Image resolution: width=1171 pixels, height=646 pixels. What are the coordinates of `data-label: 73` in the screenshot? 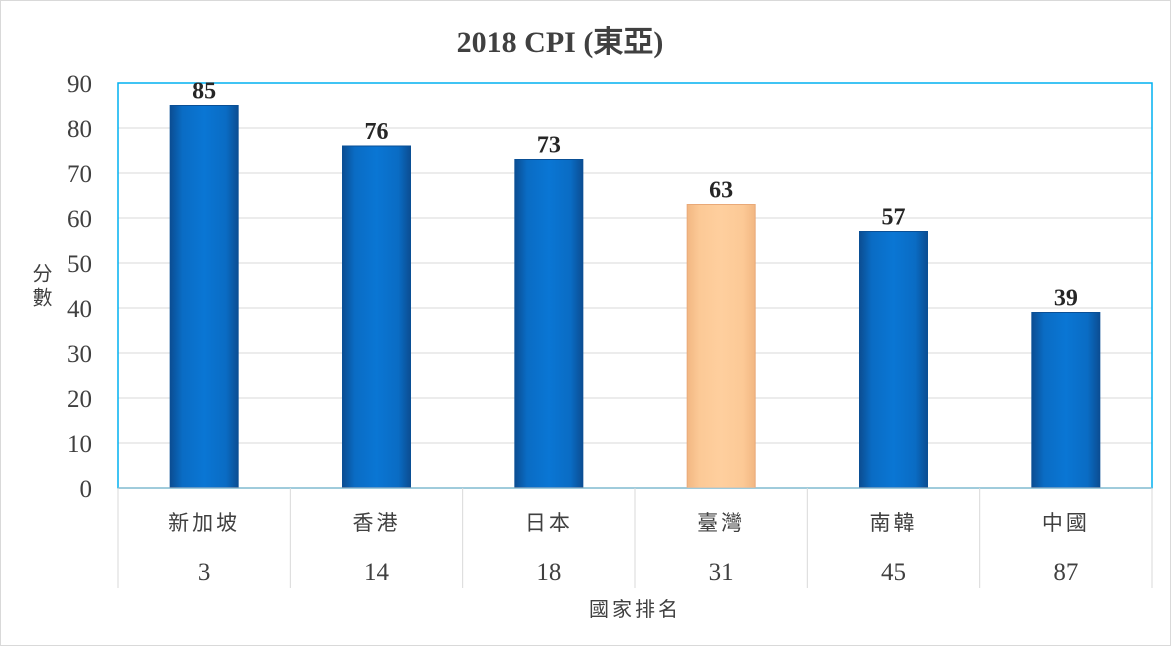 It's located at (549, 146).